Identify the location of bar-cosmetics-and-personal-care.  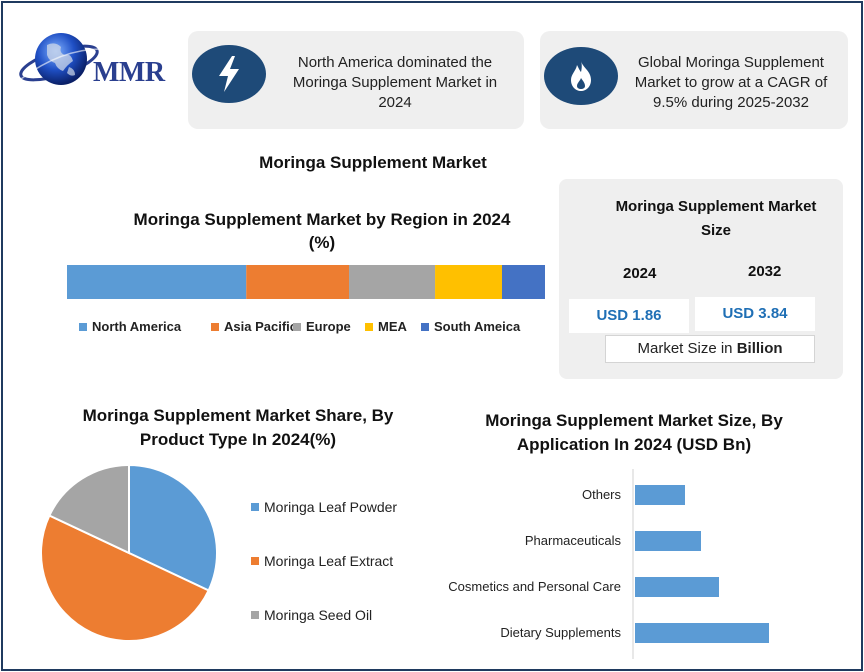
(677, 587).